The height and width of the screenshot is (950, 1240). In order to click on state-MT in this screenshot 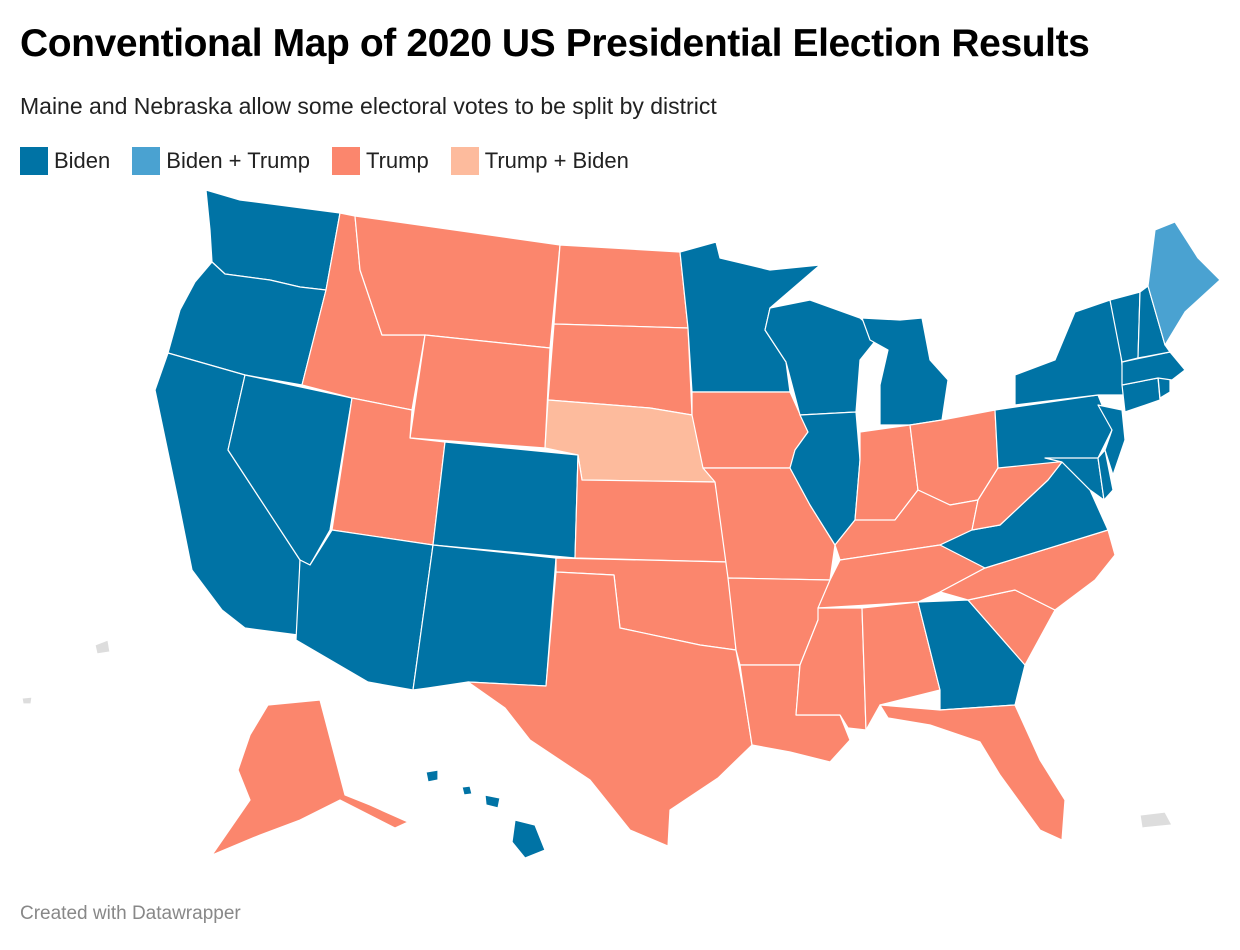, I will do `click(457, 282)`.